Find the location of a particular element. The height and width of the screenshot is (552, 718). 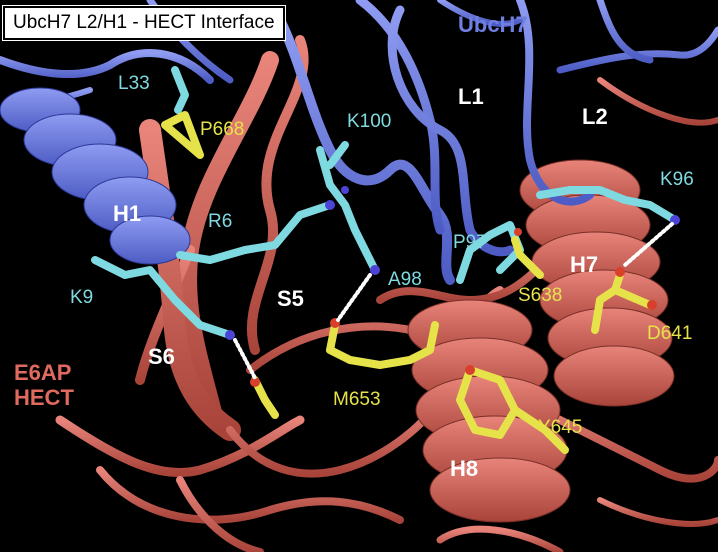

strand-s6-label: S6 is located at coordinates (161, 356).